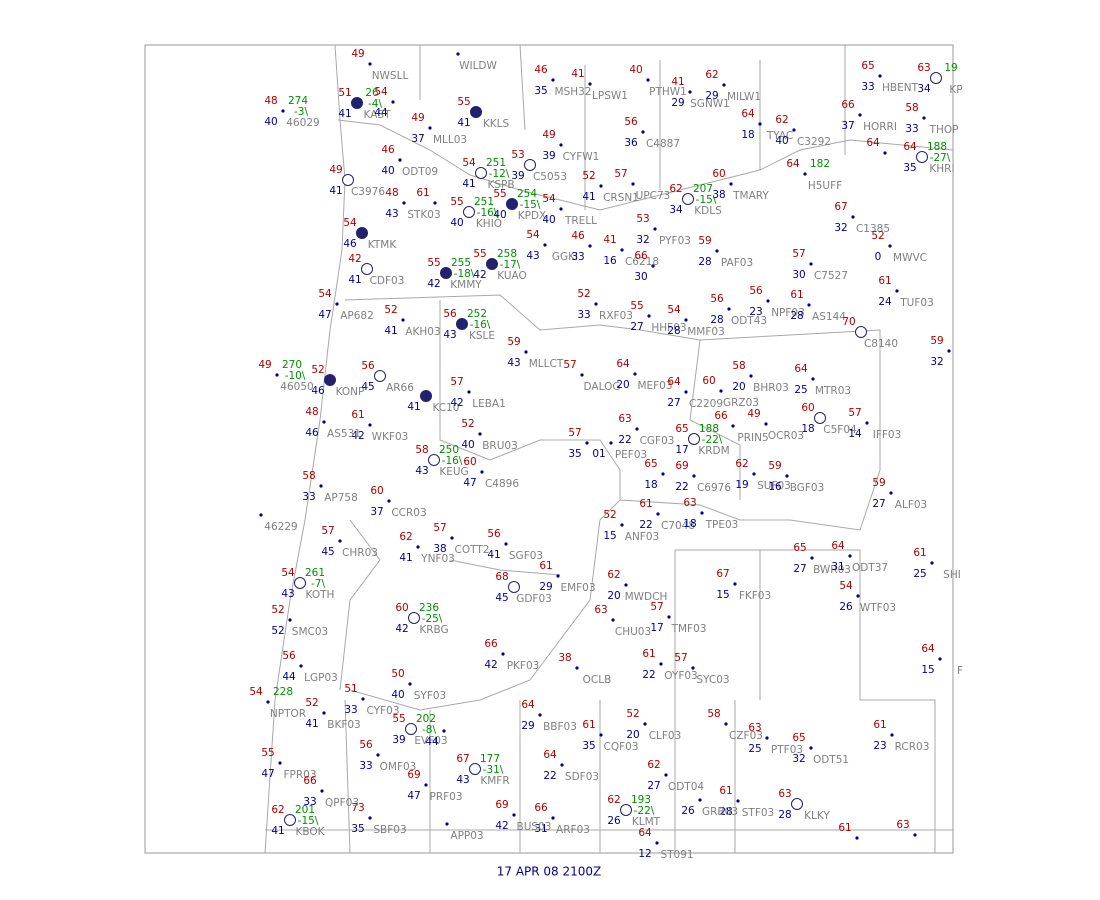 The height and width of the screenshot is (900, 1100). What do you see at coordinates (573, 92) in the screenshot?
I see `station-id: MSH32` at bounding box center [573, 92].